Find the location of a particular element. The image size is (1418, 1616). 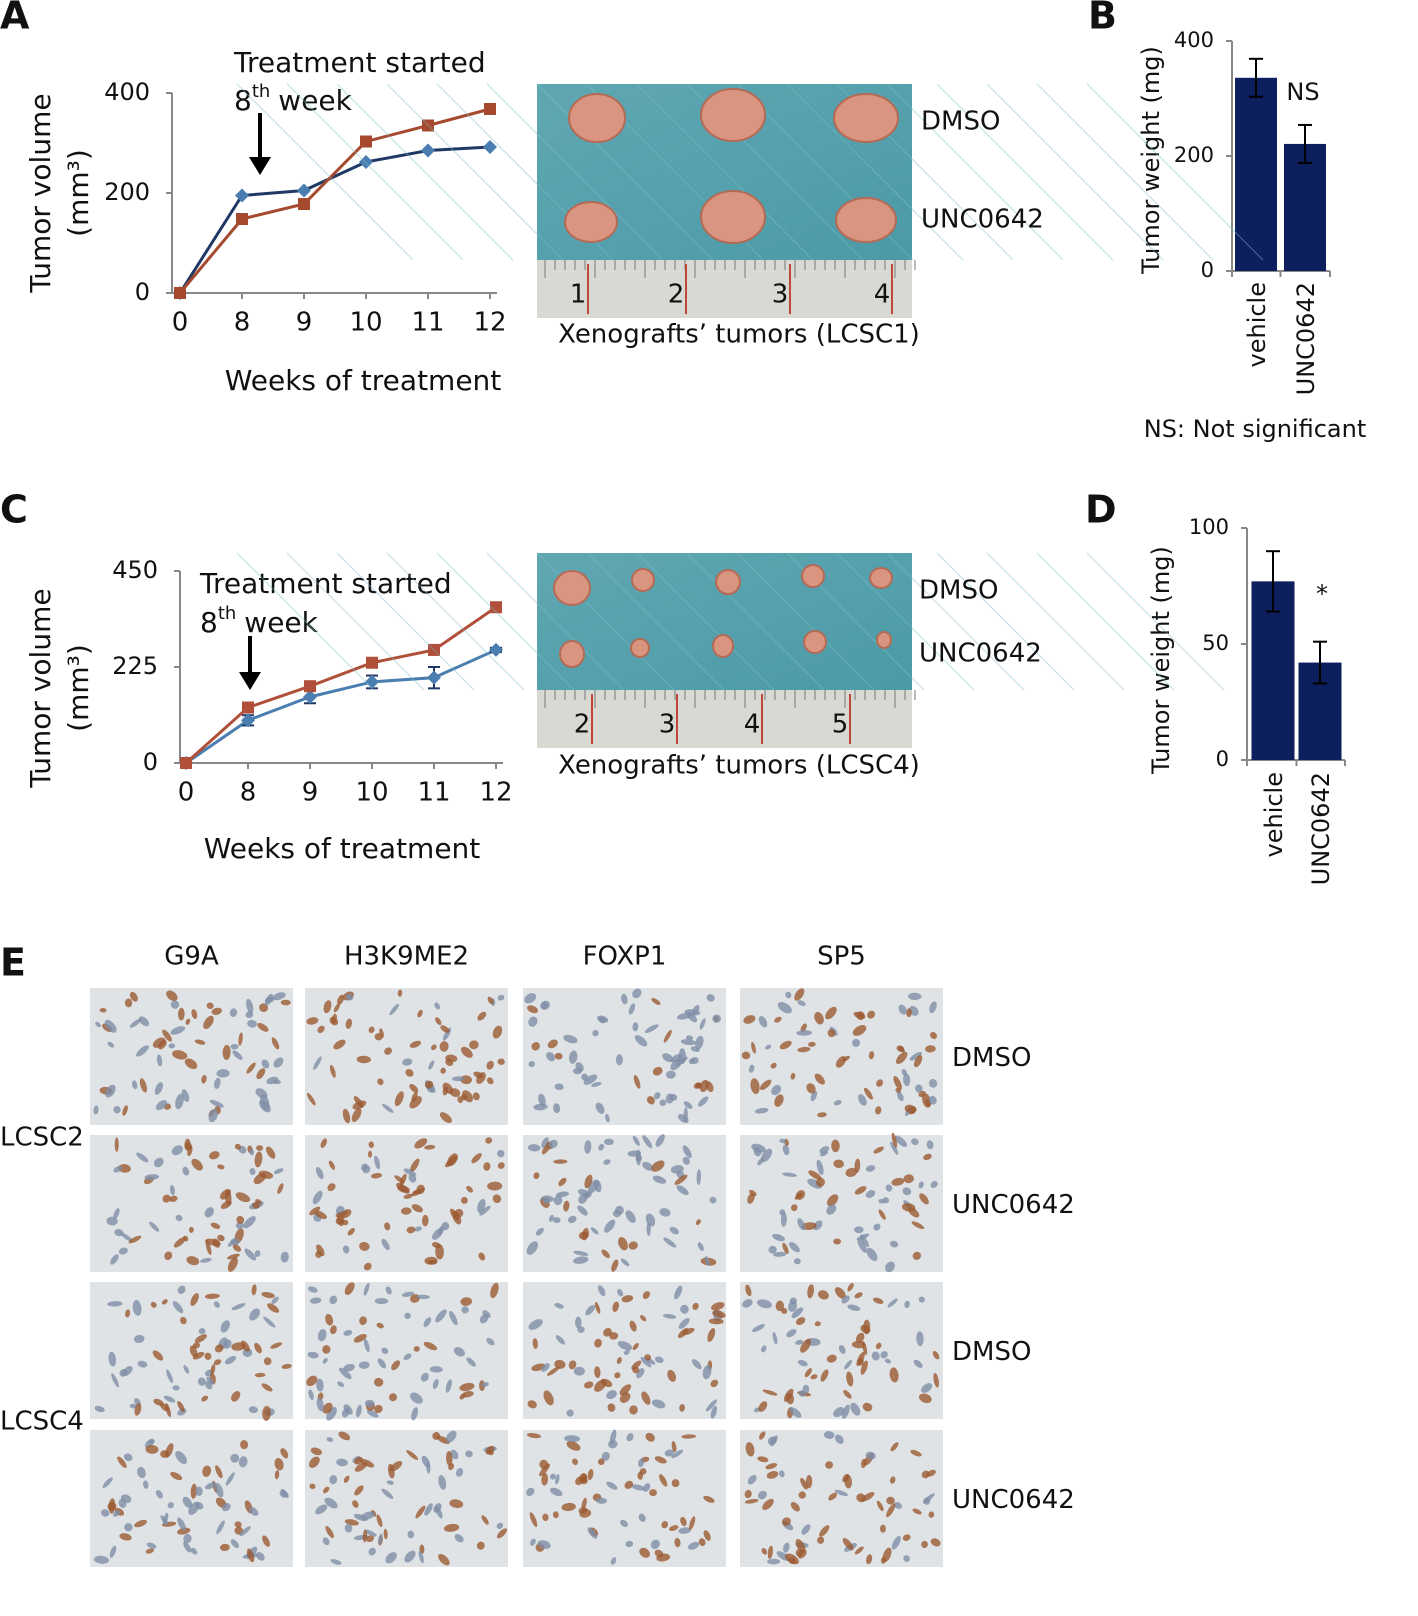

x-axis-label: Weeks of treatment is located at coordinates (342, 848).